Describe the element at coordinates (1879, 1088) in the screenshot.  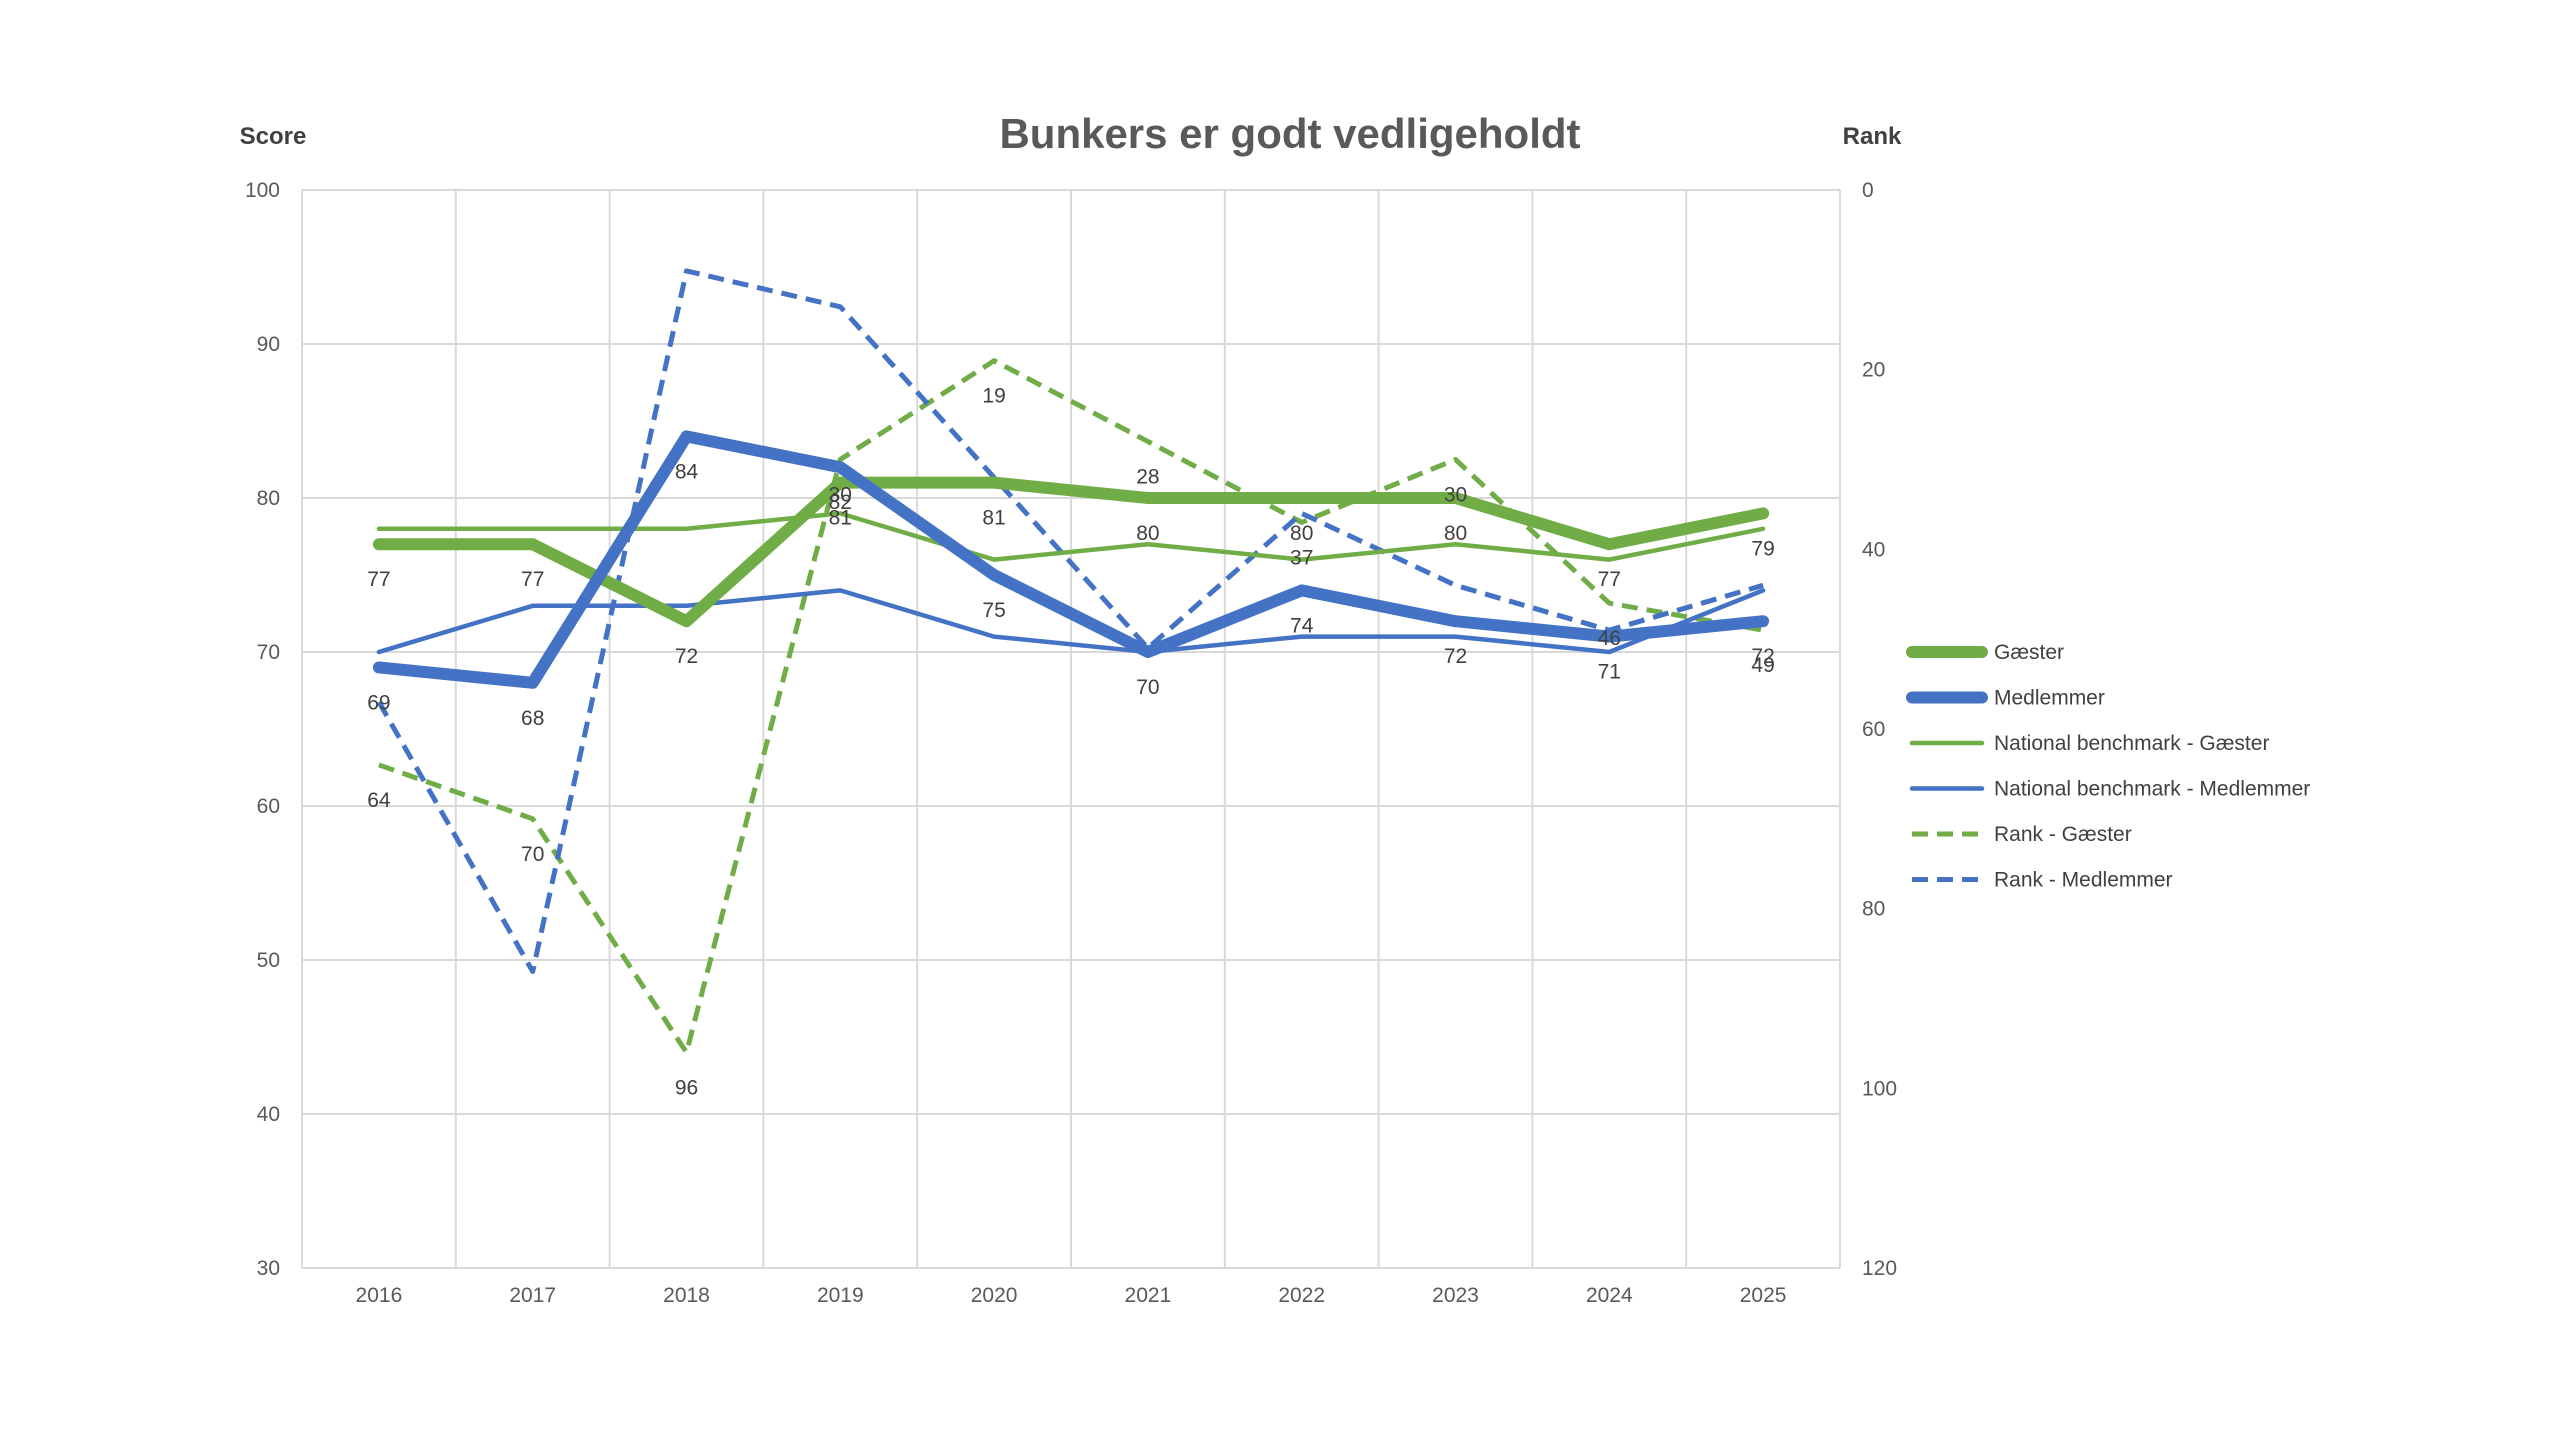
I see `y2-tick-label: 100` at that location.